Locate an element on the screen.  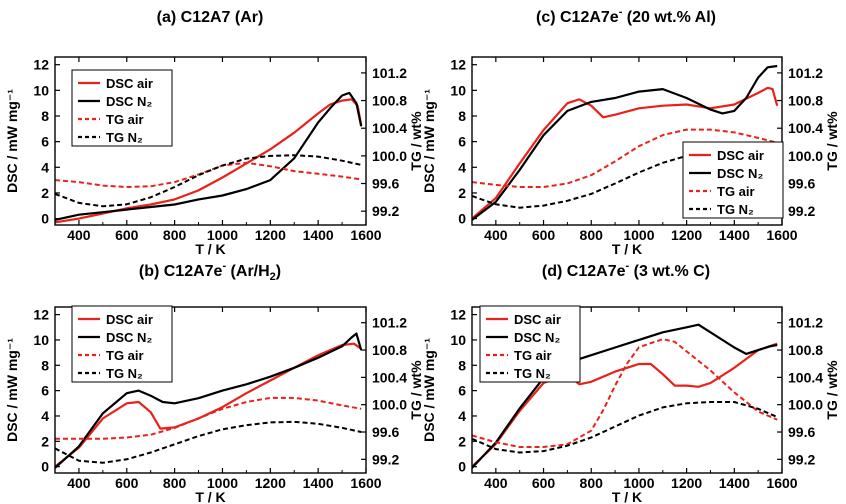
panel-title: (a) C12A7 (Ar) is located at coordinates (210, 17).